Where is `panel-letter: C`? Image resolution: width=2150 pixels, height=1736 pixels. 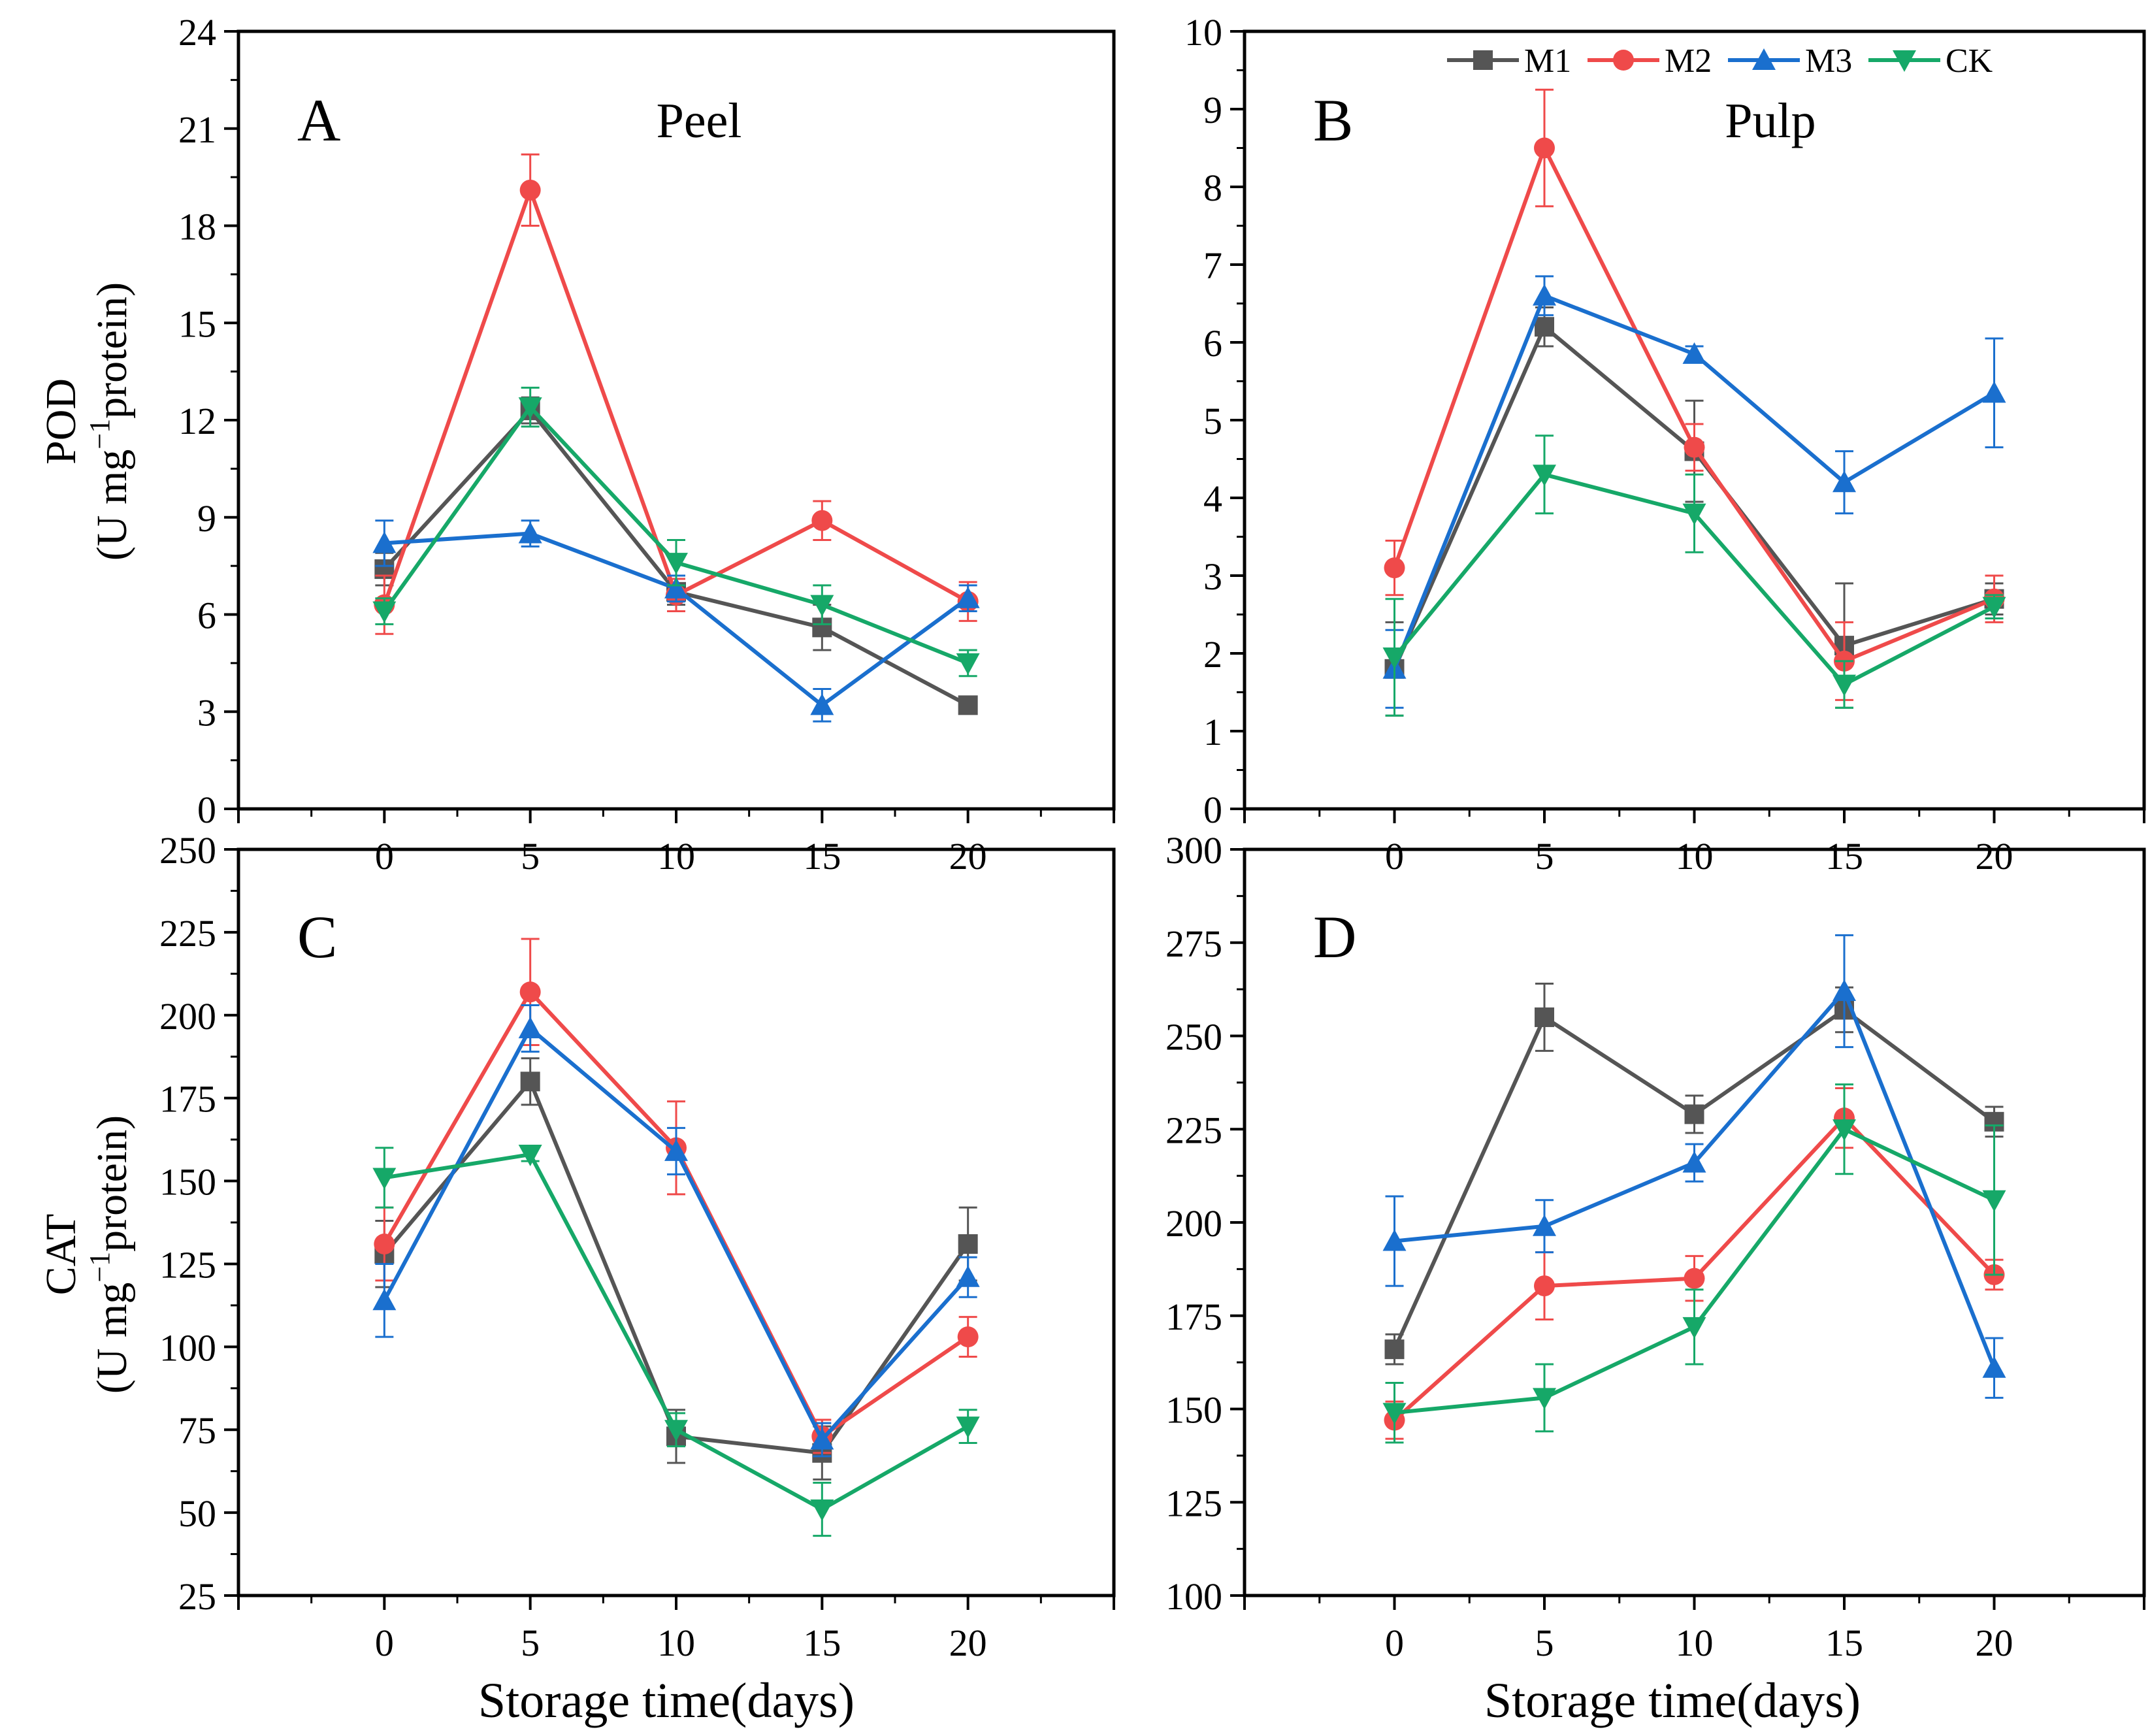
panel-letter: C is located at coordinates (317, 937).